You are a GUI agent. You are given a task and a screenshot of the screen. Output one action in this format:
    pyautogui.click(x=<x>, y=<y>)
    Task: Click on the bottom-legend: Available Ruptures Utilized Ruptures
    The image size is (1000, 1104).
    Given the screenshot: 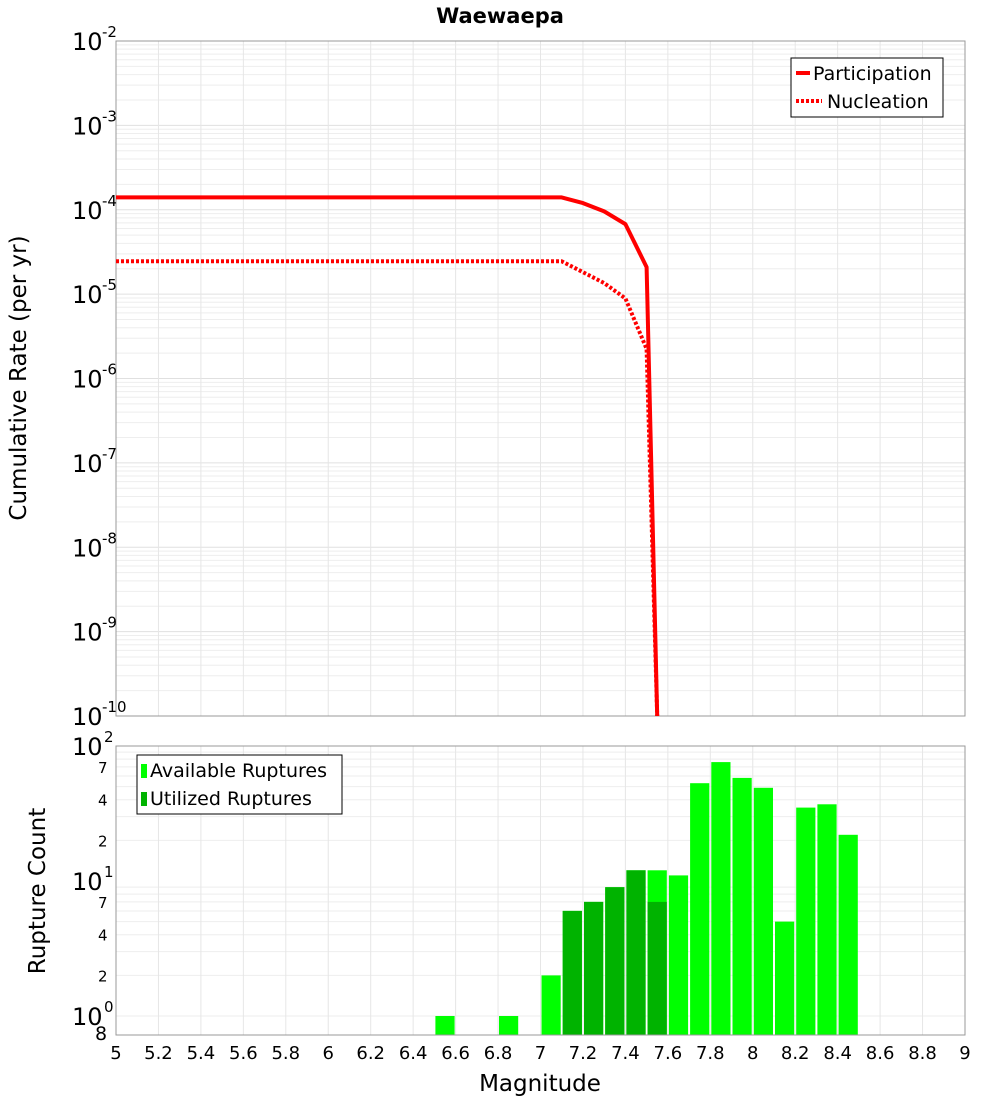 What is the action you would take?
    pyautogui.click(x=239, y=784)
    